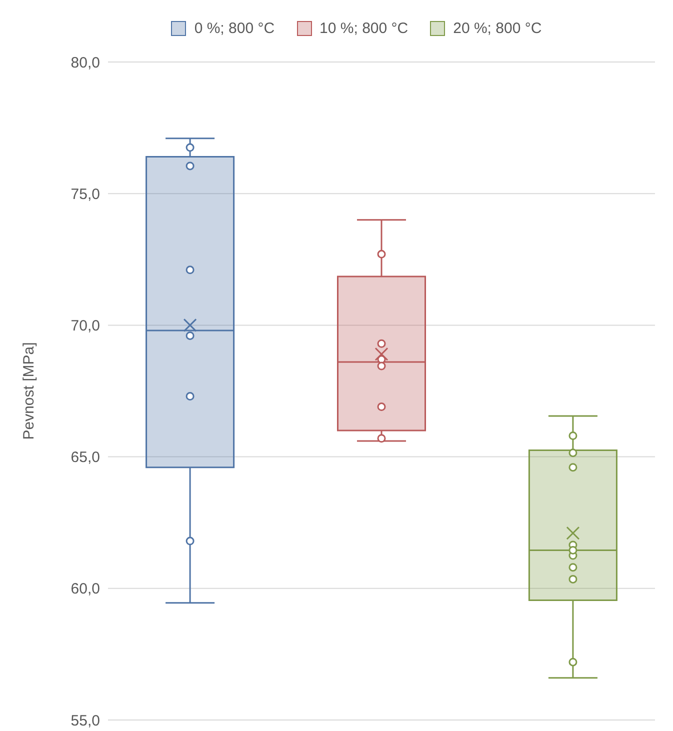 The width and height of the screenshot is (673, 731). Describe the element at coordinates (85, 326) in the screenshot. I see `y-tick-label: 70,0` at that location.